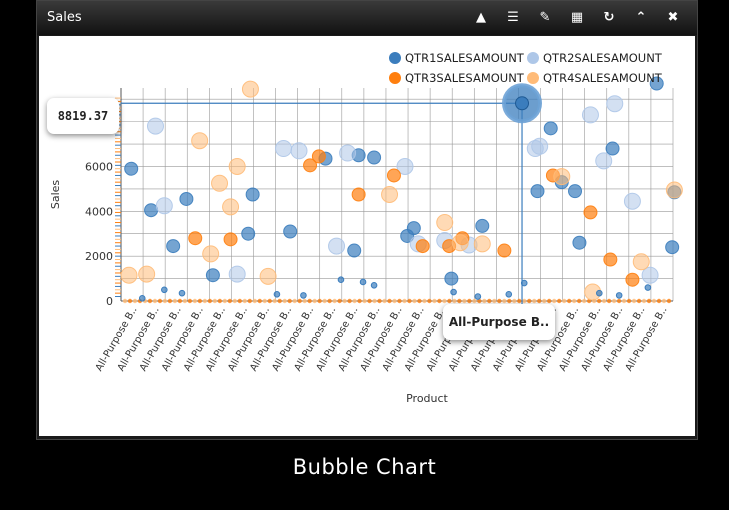 The image size is (729, 510). Describe the element at coordinates (109, 301) in the screenshot. I see `y-tick-label: 0` at that location.